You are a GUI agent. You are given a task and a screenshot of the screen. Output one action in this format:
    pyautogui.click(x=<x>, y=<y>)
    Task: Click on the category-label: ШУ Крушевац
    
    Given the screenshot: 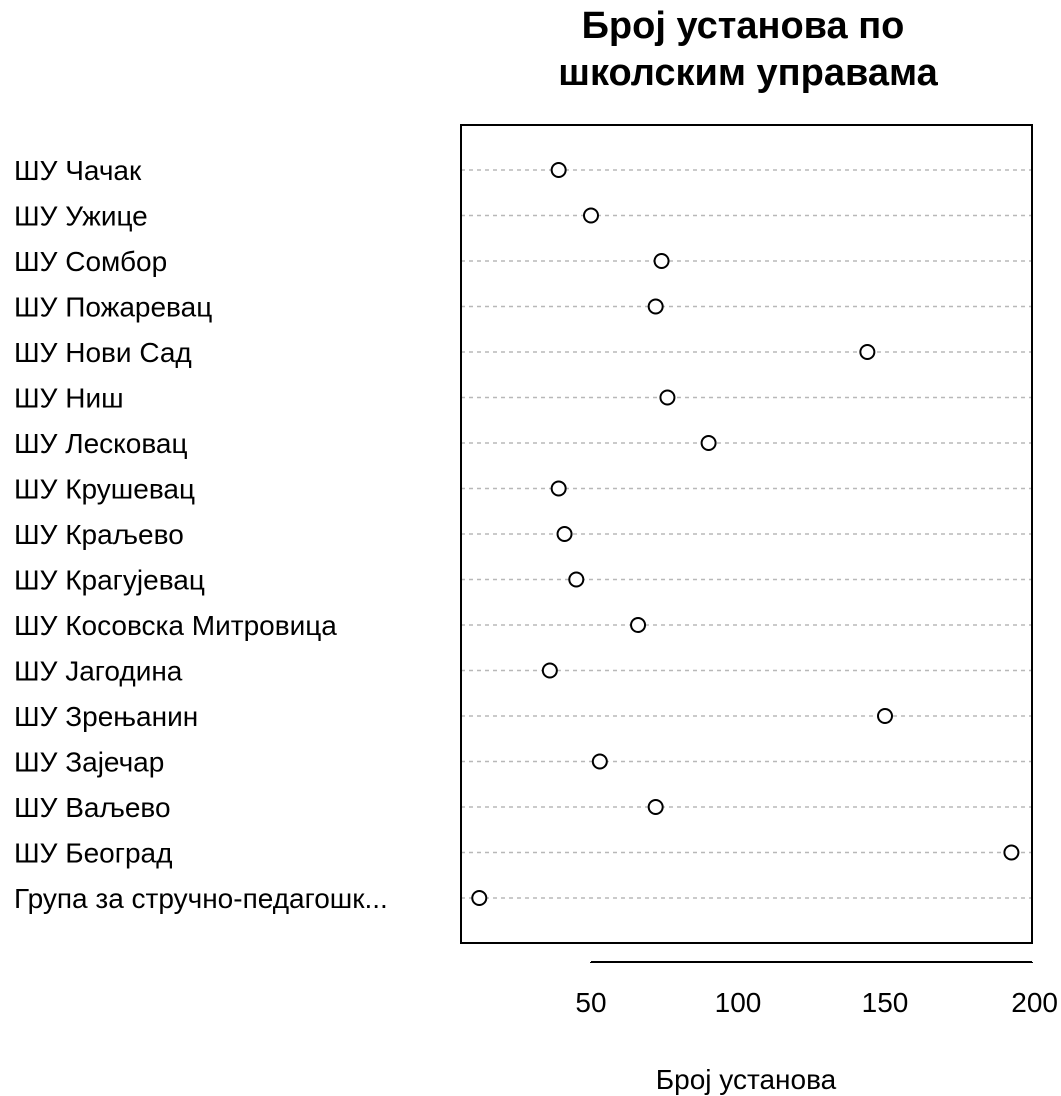 What is the action you would take?
    pyautogui.click(x=104, y=489)
    